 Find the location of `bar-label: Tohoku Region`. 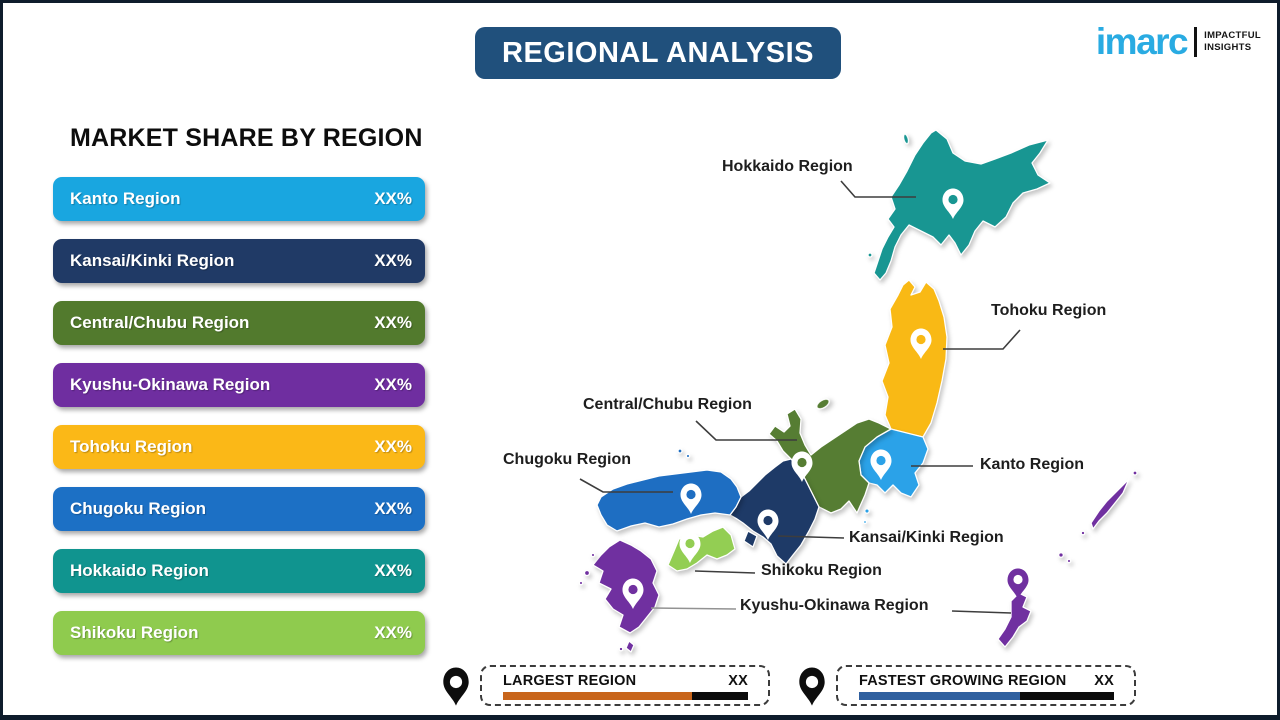

bar-label: Tohoku Region is located at coordinates (131, 446).